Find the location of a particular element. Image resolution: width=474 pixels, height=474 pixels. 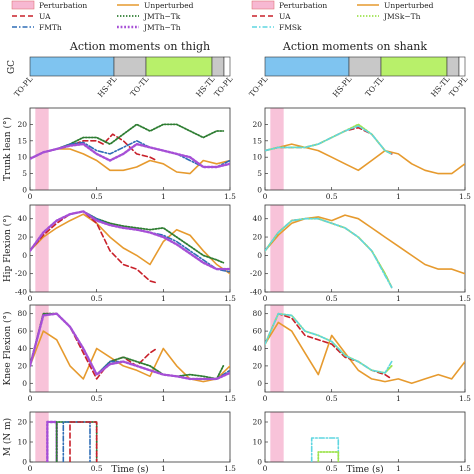

legend-label-fm: FMTh is located at coordinates (50, 27).